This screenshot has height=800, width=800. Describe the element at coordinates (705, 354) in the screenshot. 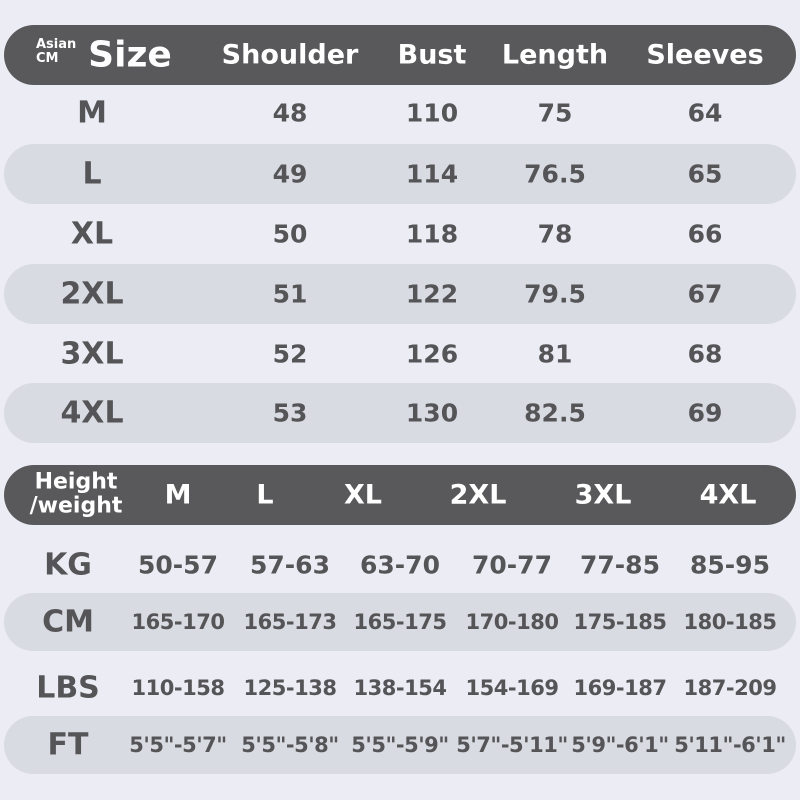

I see `size-value: 68` at that location.